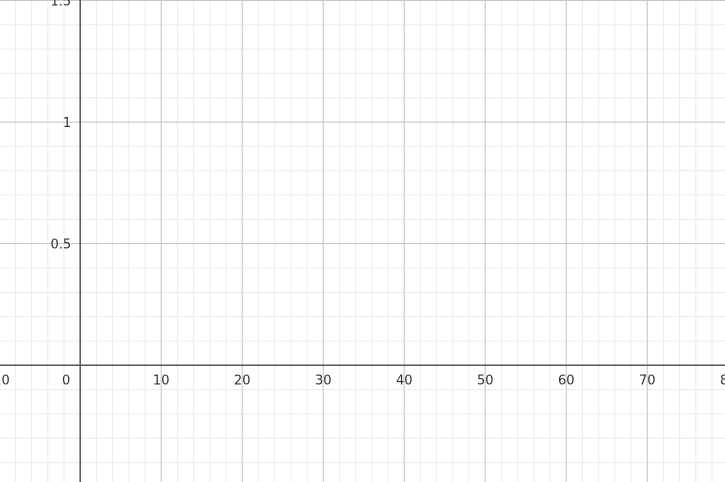  What do you see at coordinates (485, 380) in the screenshot?
I see `x-tick-label: 50` at bounding box center [485, 380].